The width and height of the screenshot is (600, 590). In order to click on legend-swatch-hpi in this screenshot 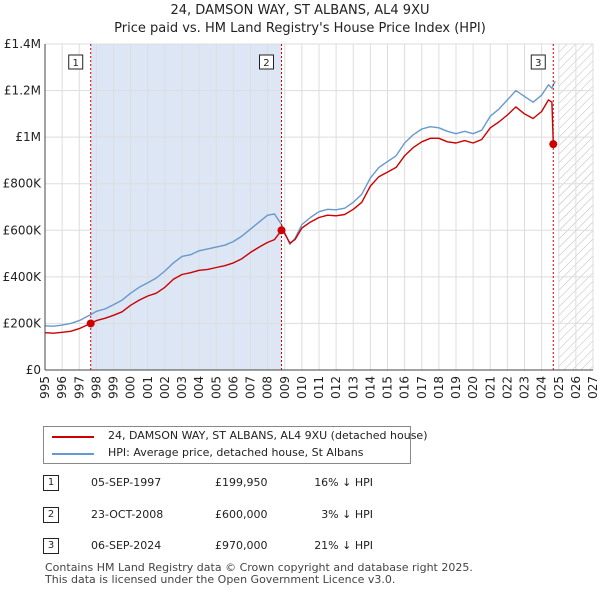, I will do `click(73, 454)`.